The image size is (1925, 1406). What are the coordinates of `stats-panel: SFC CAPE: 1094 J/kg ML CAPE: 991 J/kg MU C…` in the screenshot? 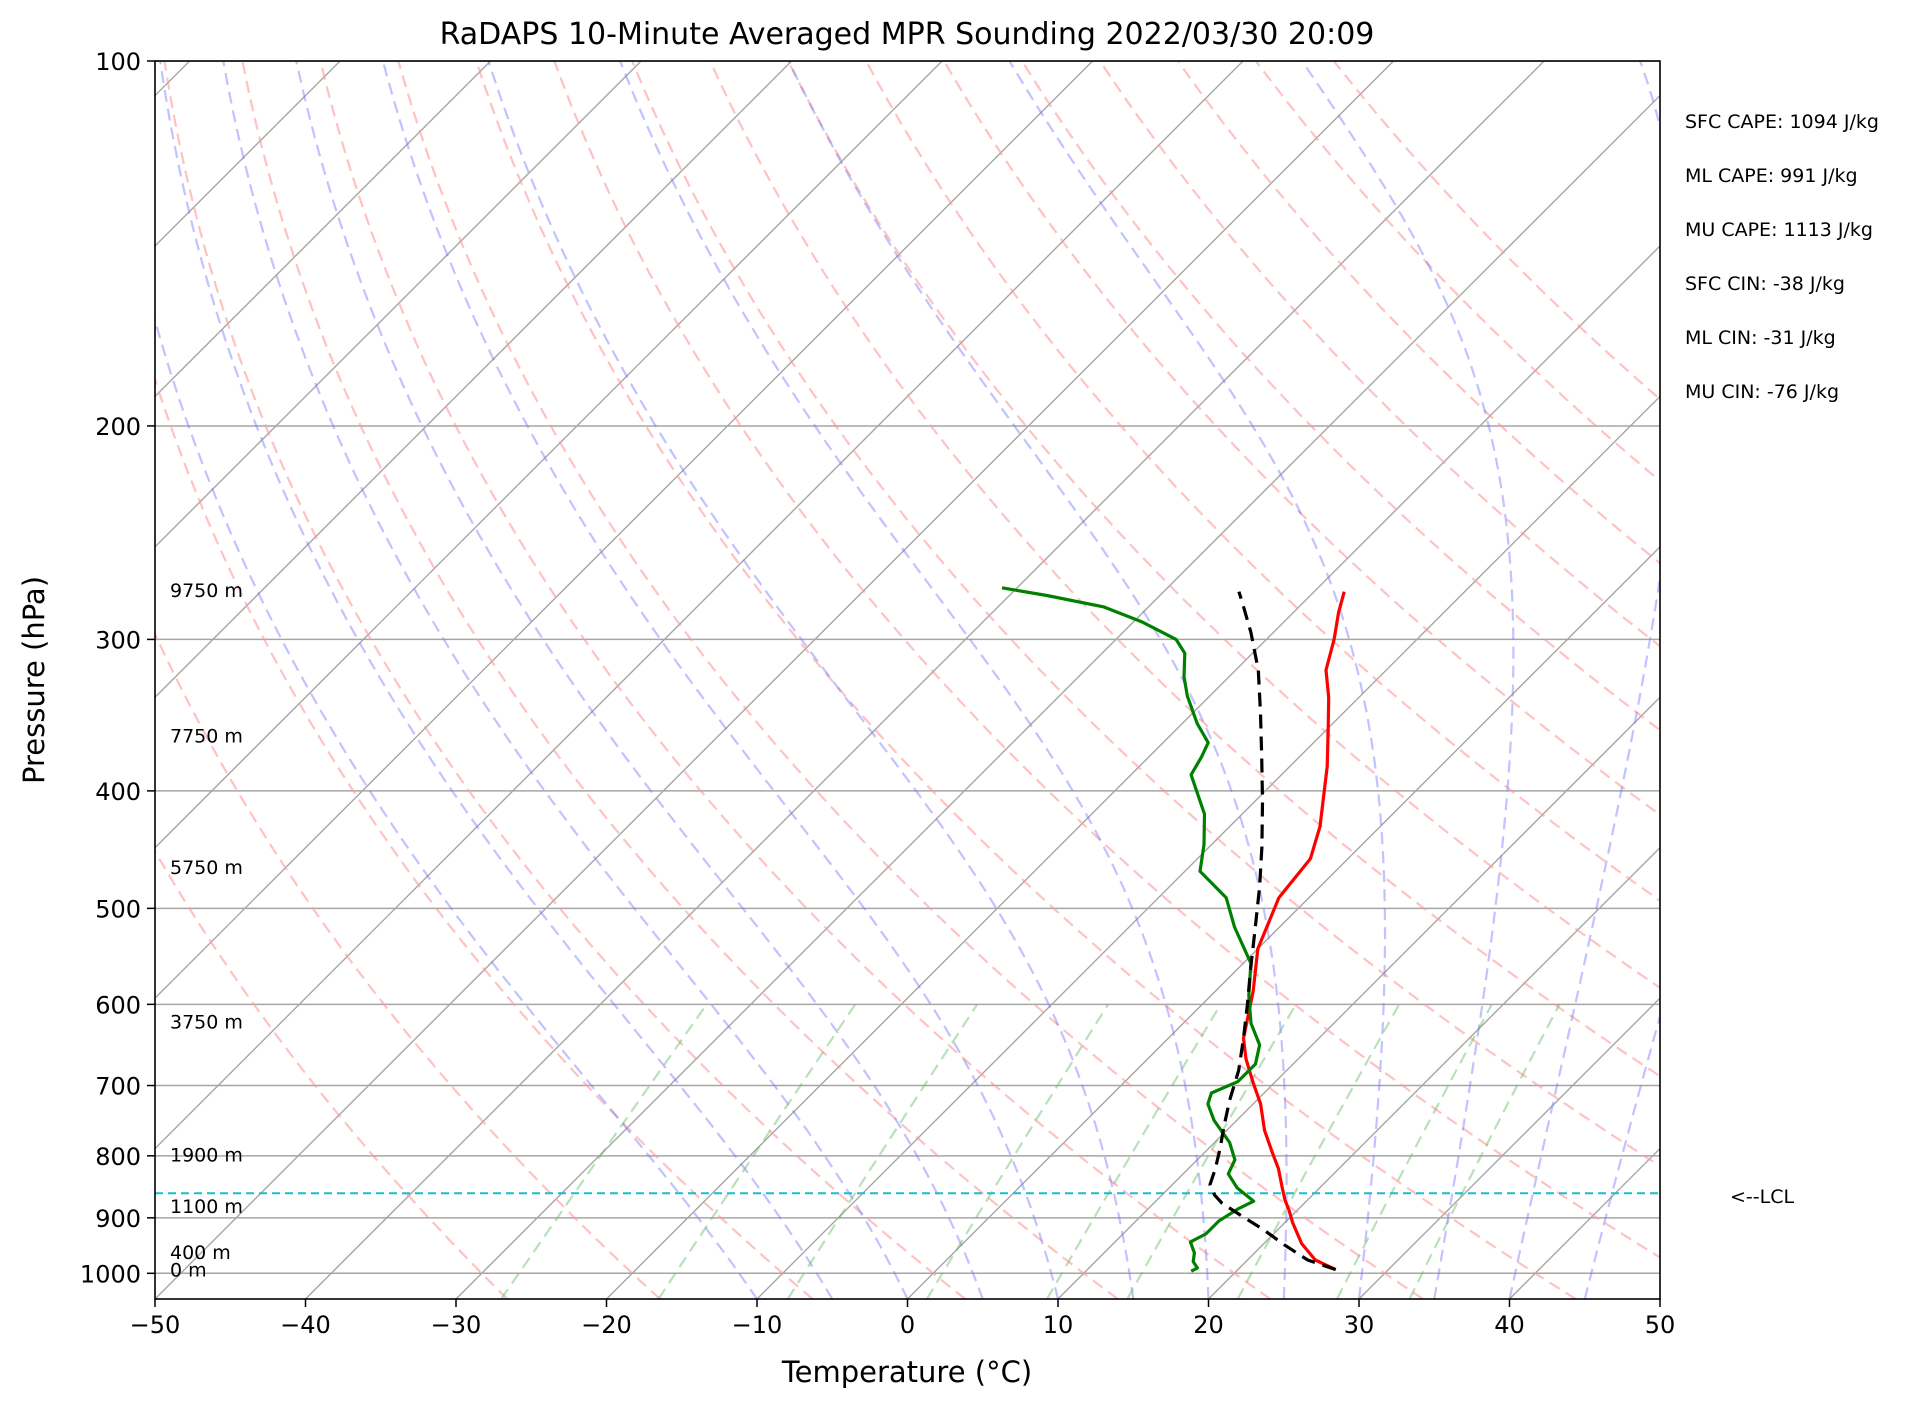 It's located at (1782, 257).